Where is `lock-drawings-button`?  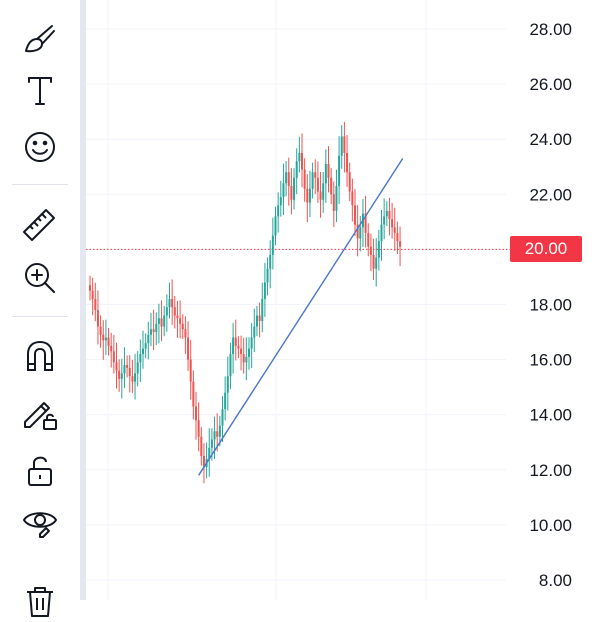
lock-drawings-button is located at coordinates (40, 412).